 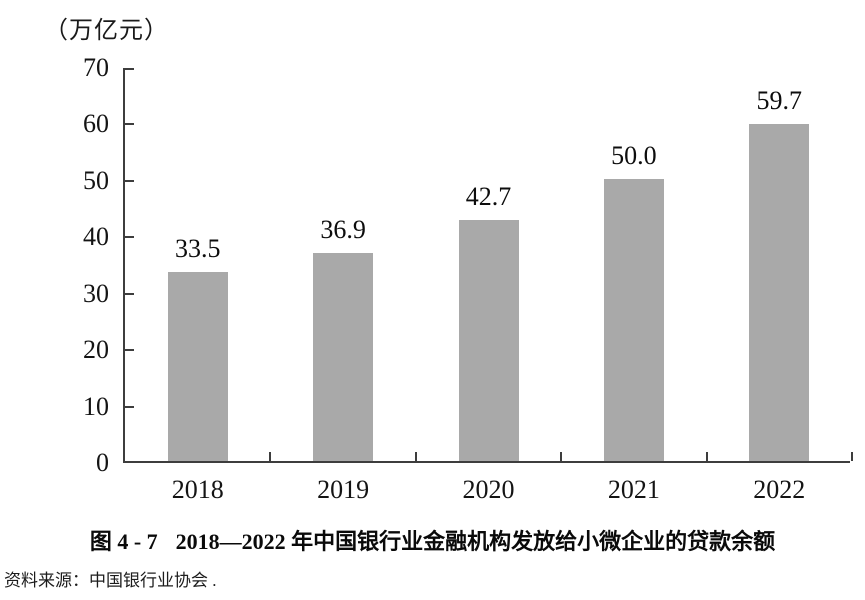 What do you see at coordinates (110, 580) in the screenshot?
I see `source-note: 资料来源：中国银行业协会 .` at bounding box center [110, 580].